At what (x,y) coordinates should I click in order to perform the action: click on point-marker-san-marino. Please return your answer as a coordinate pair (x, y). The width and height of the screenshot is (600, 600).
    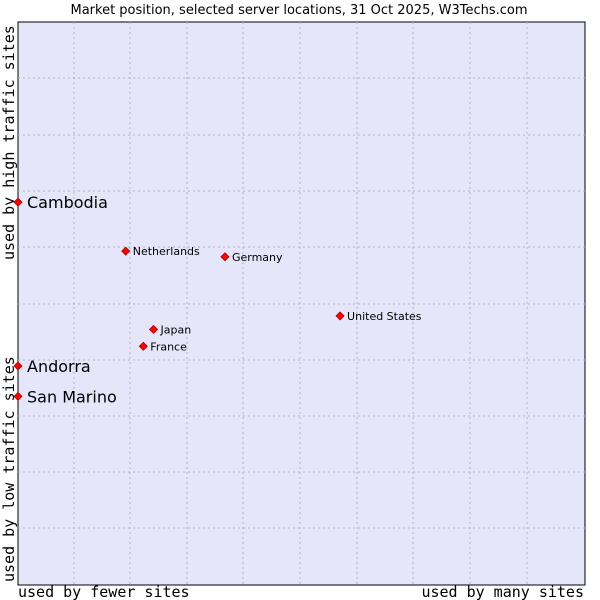
    Looking at the image, I should click on (18, 396).